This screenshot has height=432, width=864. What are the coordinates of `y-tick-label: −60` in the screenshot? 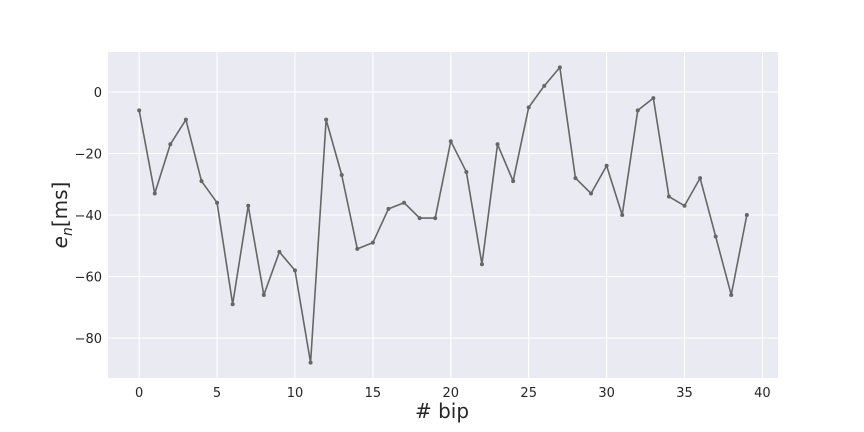 It's located at (88, 278).